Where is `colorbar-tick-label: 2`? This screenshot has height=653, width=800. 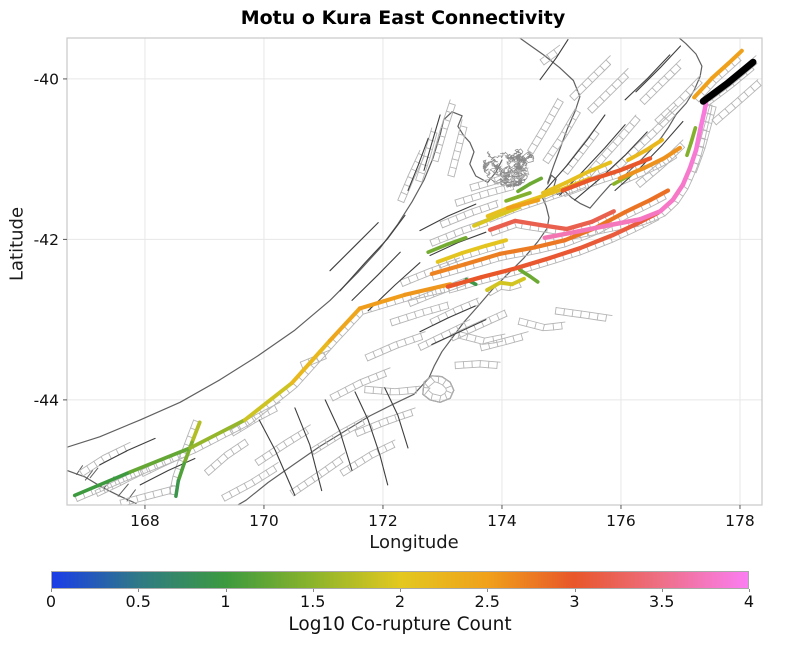 colorbar-tick-label: 2 is located at coordinates (400, 601).